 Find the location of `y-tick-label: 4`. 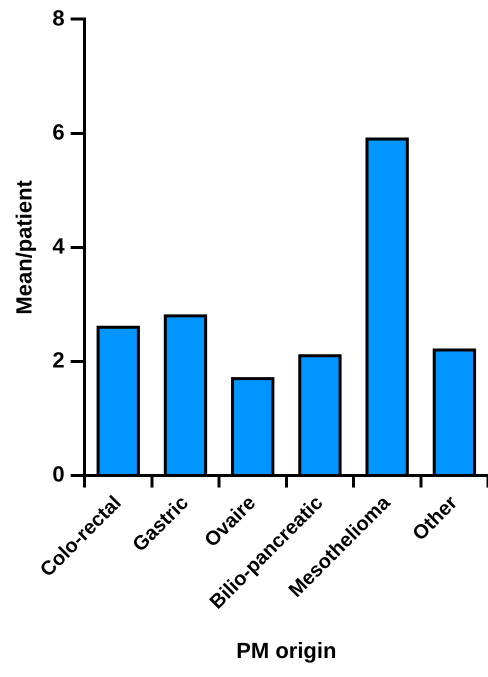

y-tick-label: 4 is located at coordinates (59, 245).